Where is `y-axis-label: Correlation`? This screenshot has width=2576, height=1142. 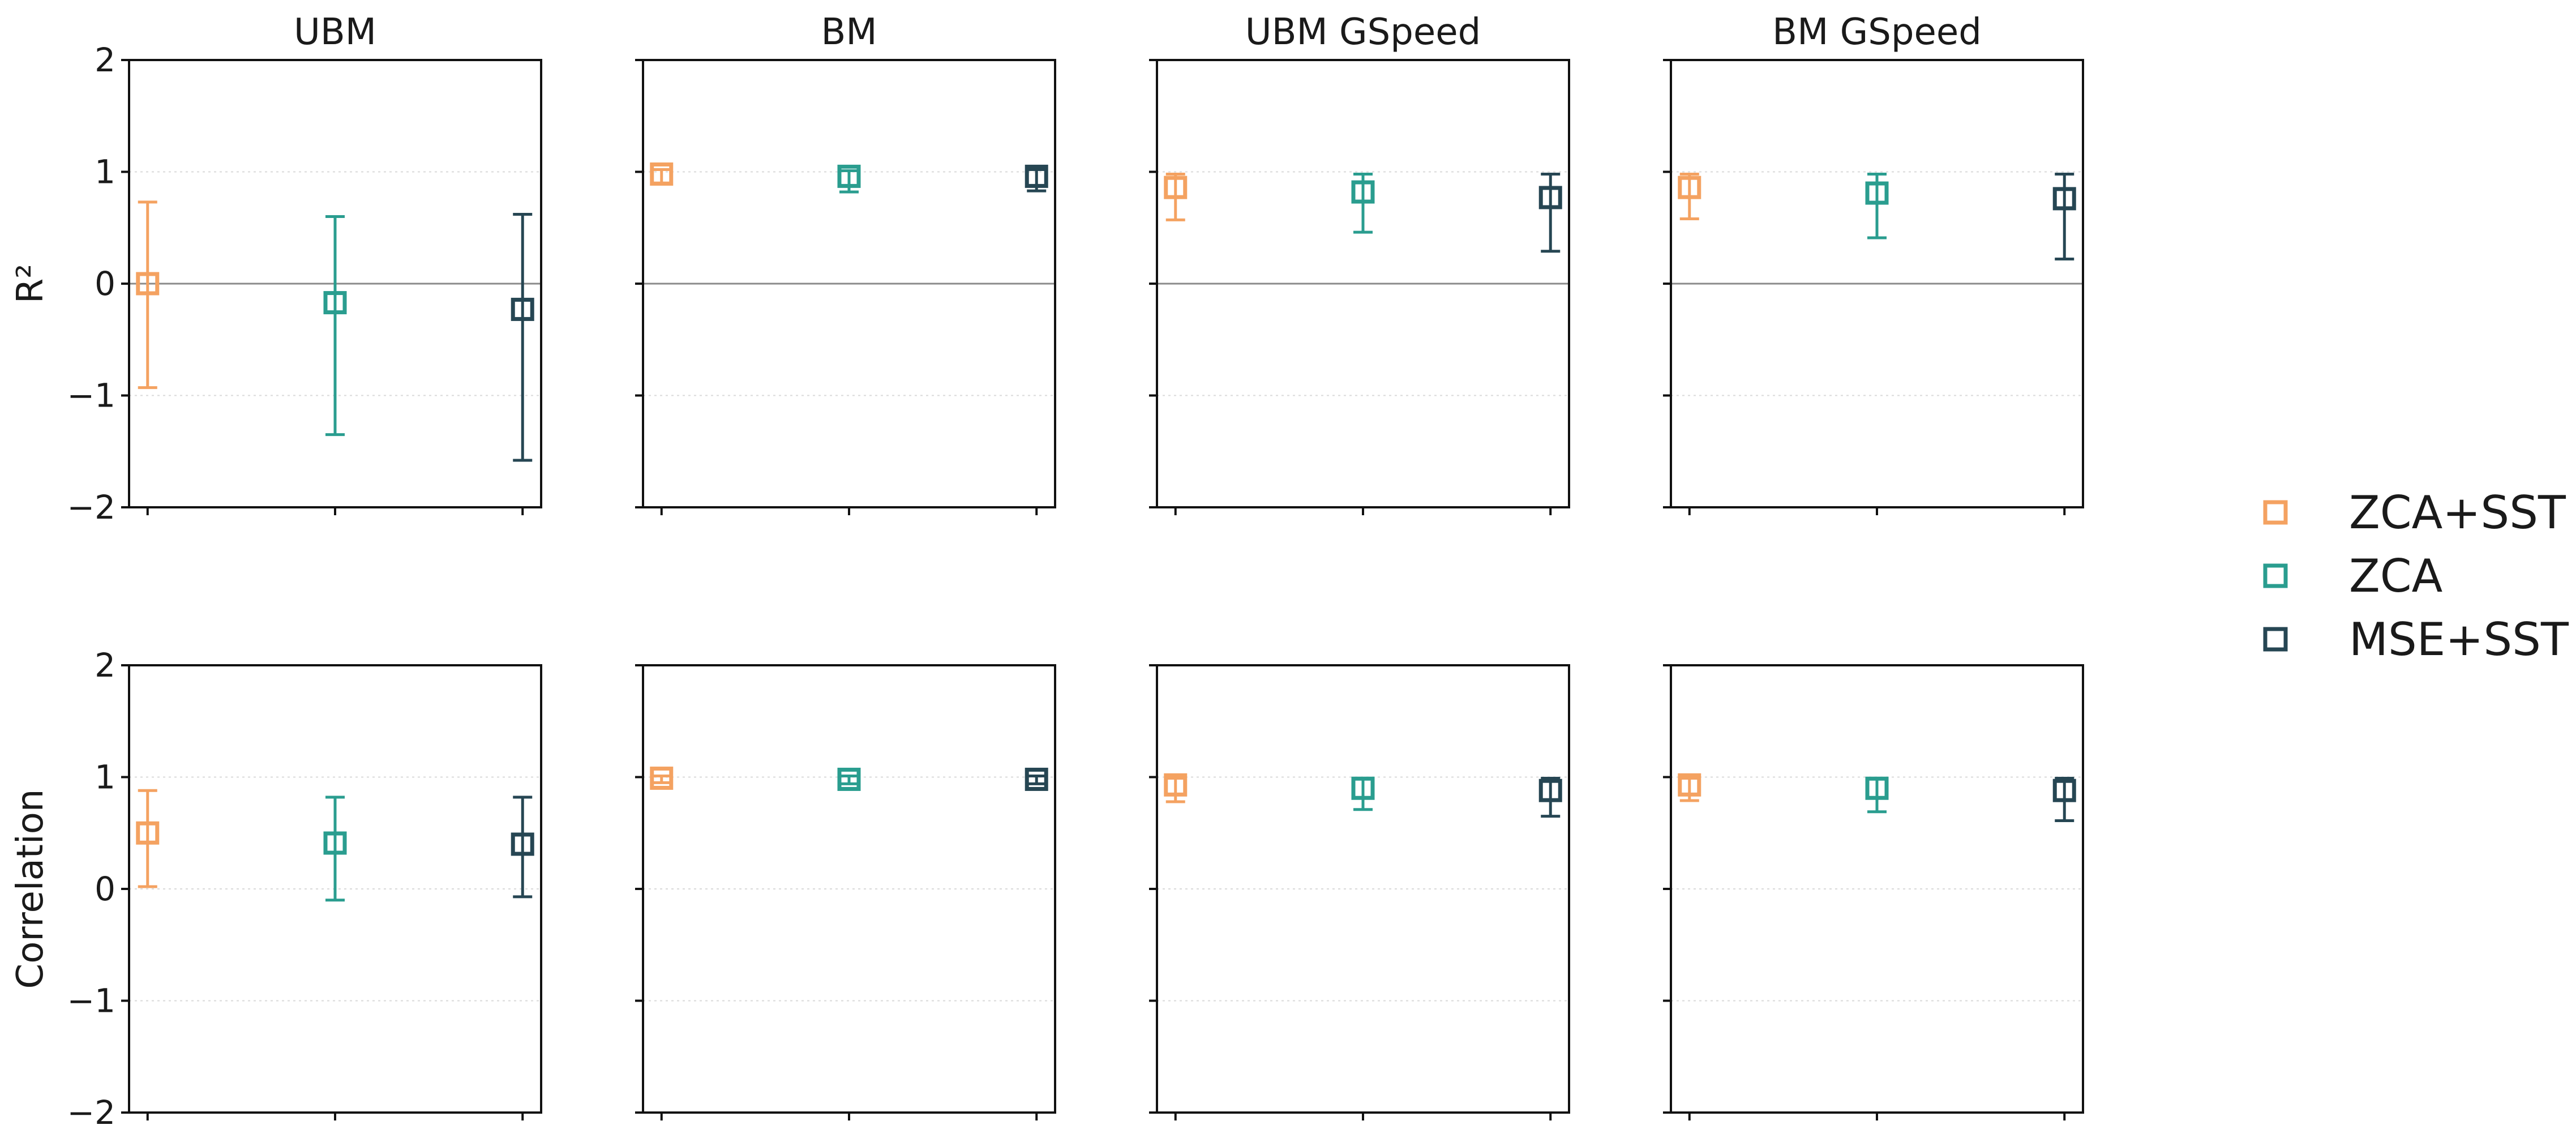 y-axis-label: Correlation is located at coordinates (31, 889).